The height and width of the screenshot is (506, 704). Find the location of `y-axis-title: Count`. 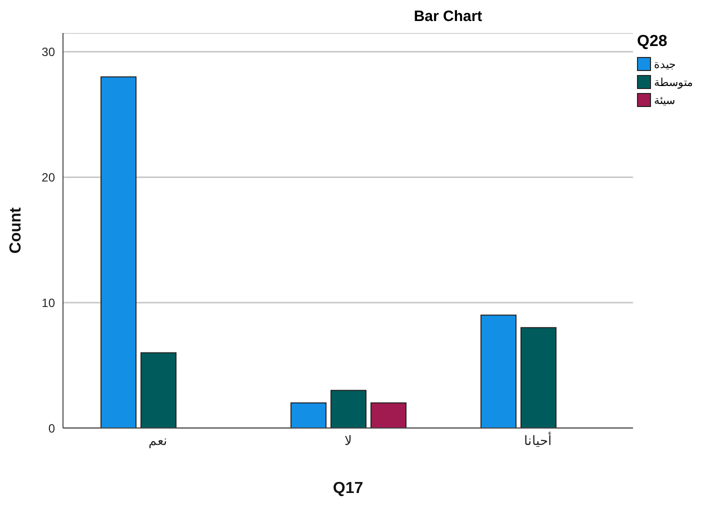

y-axis-title: Count is located at coordinates (16, 230).